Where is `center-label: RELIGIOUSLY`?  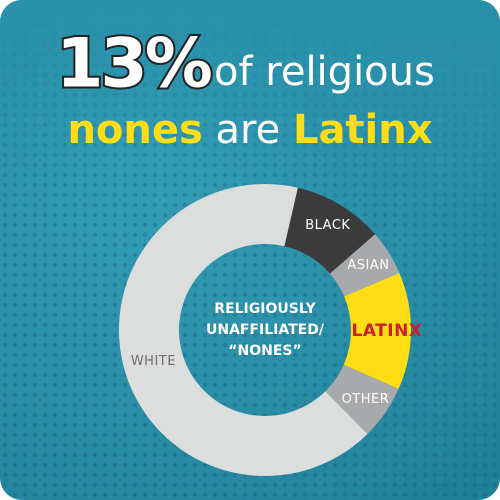 center-label: RELIGIOUSLY is located at coordinates (265, 309).